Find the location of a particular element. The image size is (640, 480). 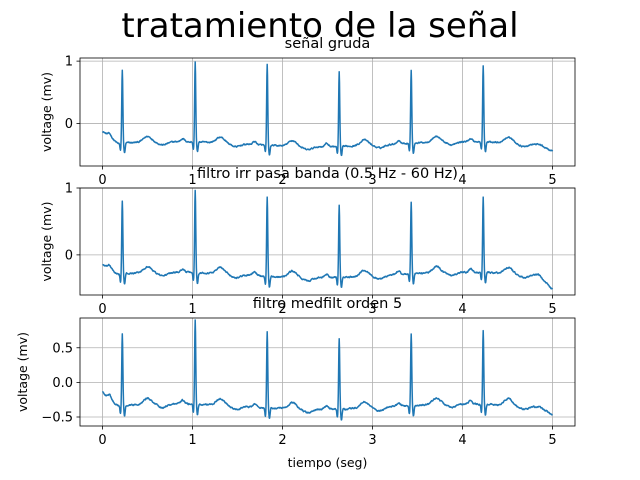

subplot-title: filtro medfilt orden 5 is located at coordinates (327, 304).